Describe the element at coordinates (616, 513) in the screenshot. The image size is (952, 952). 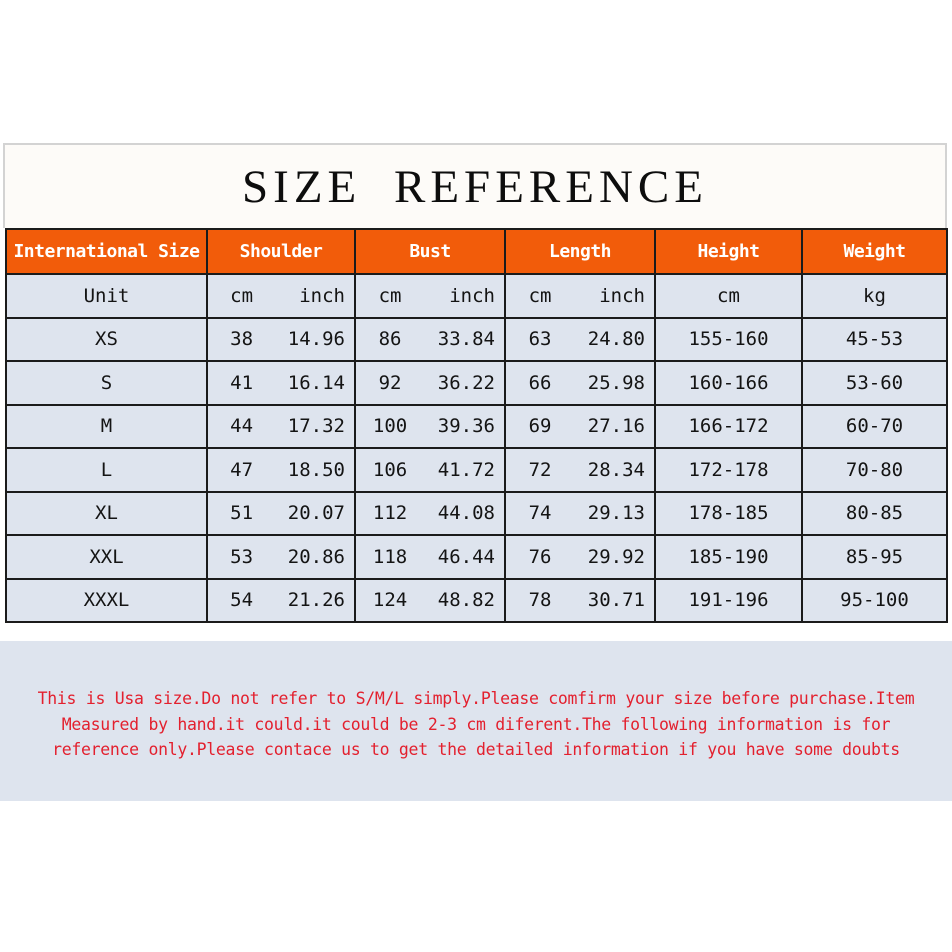
I see `length-inch: 29.13` at that location.